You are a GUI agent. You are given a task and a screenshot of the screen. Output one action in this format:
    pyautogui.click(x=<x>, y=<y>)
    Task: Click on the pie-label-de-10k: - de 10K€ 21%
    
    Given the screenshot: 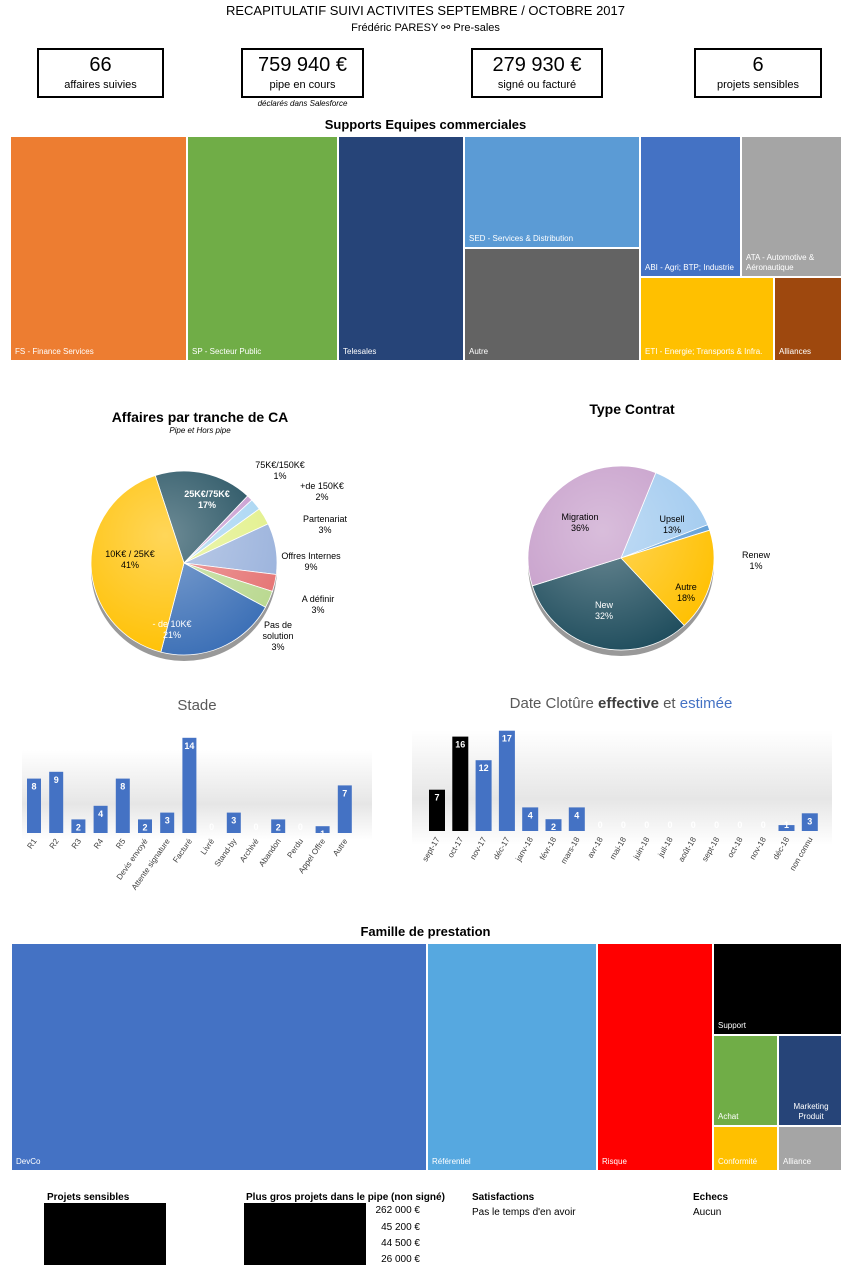 What is the action you would take?
    pyautogui.click(x=171, y=629)
    